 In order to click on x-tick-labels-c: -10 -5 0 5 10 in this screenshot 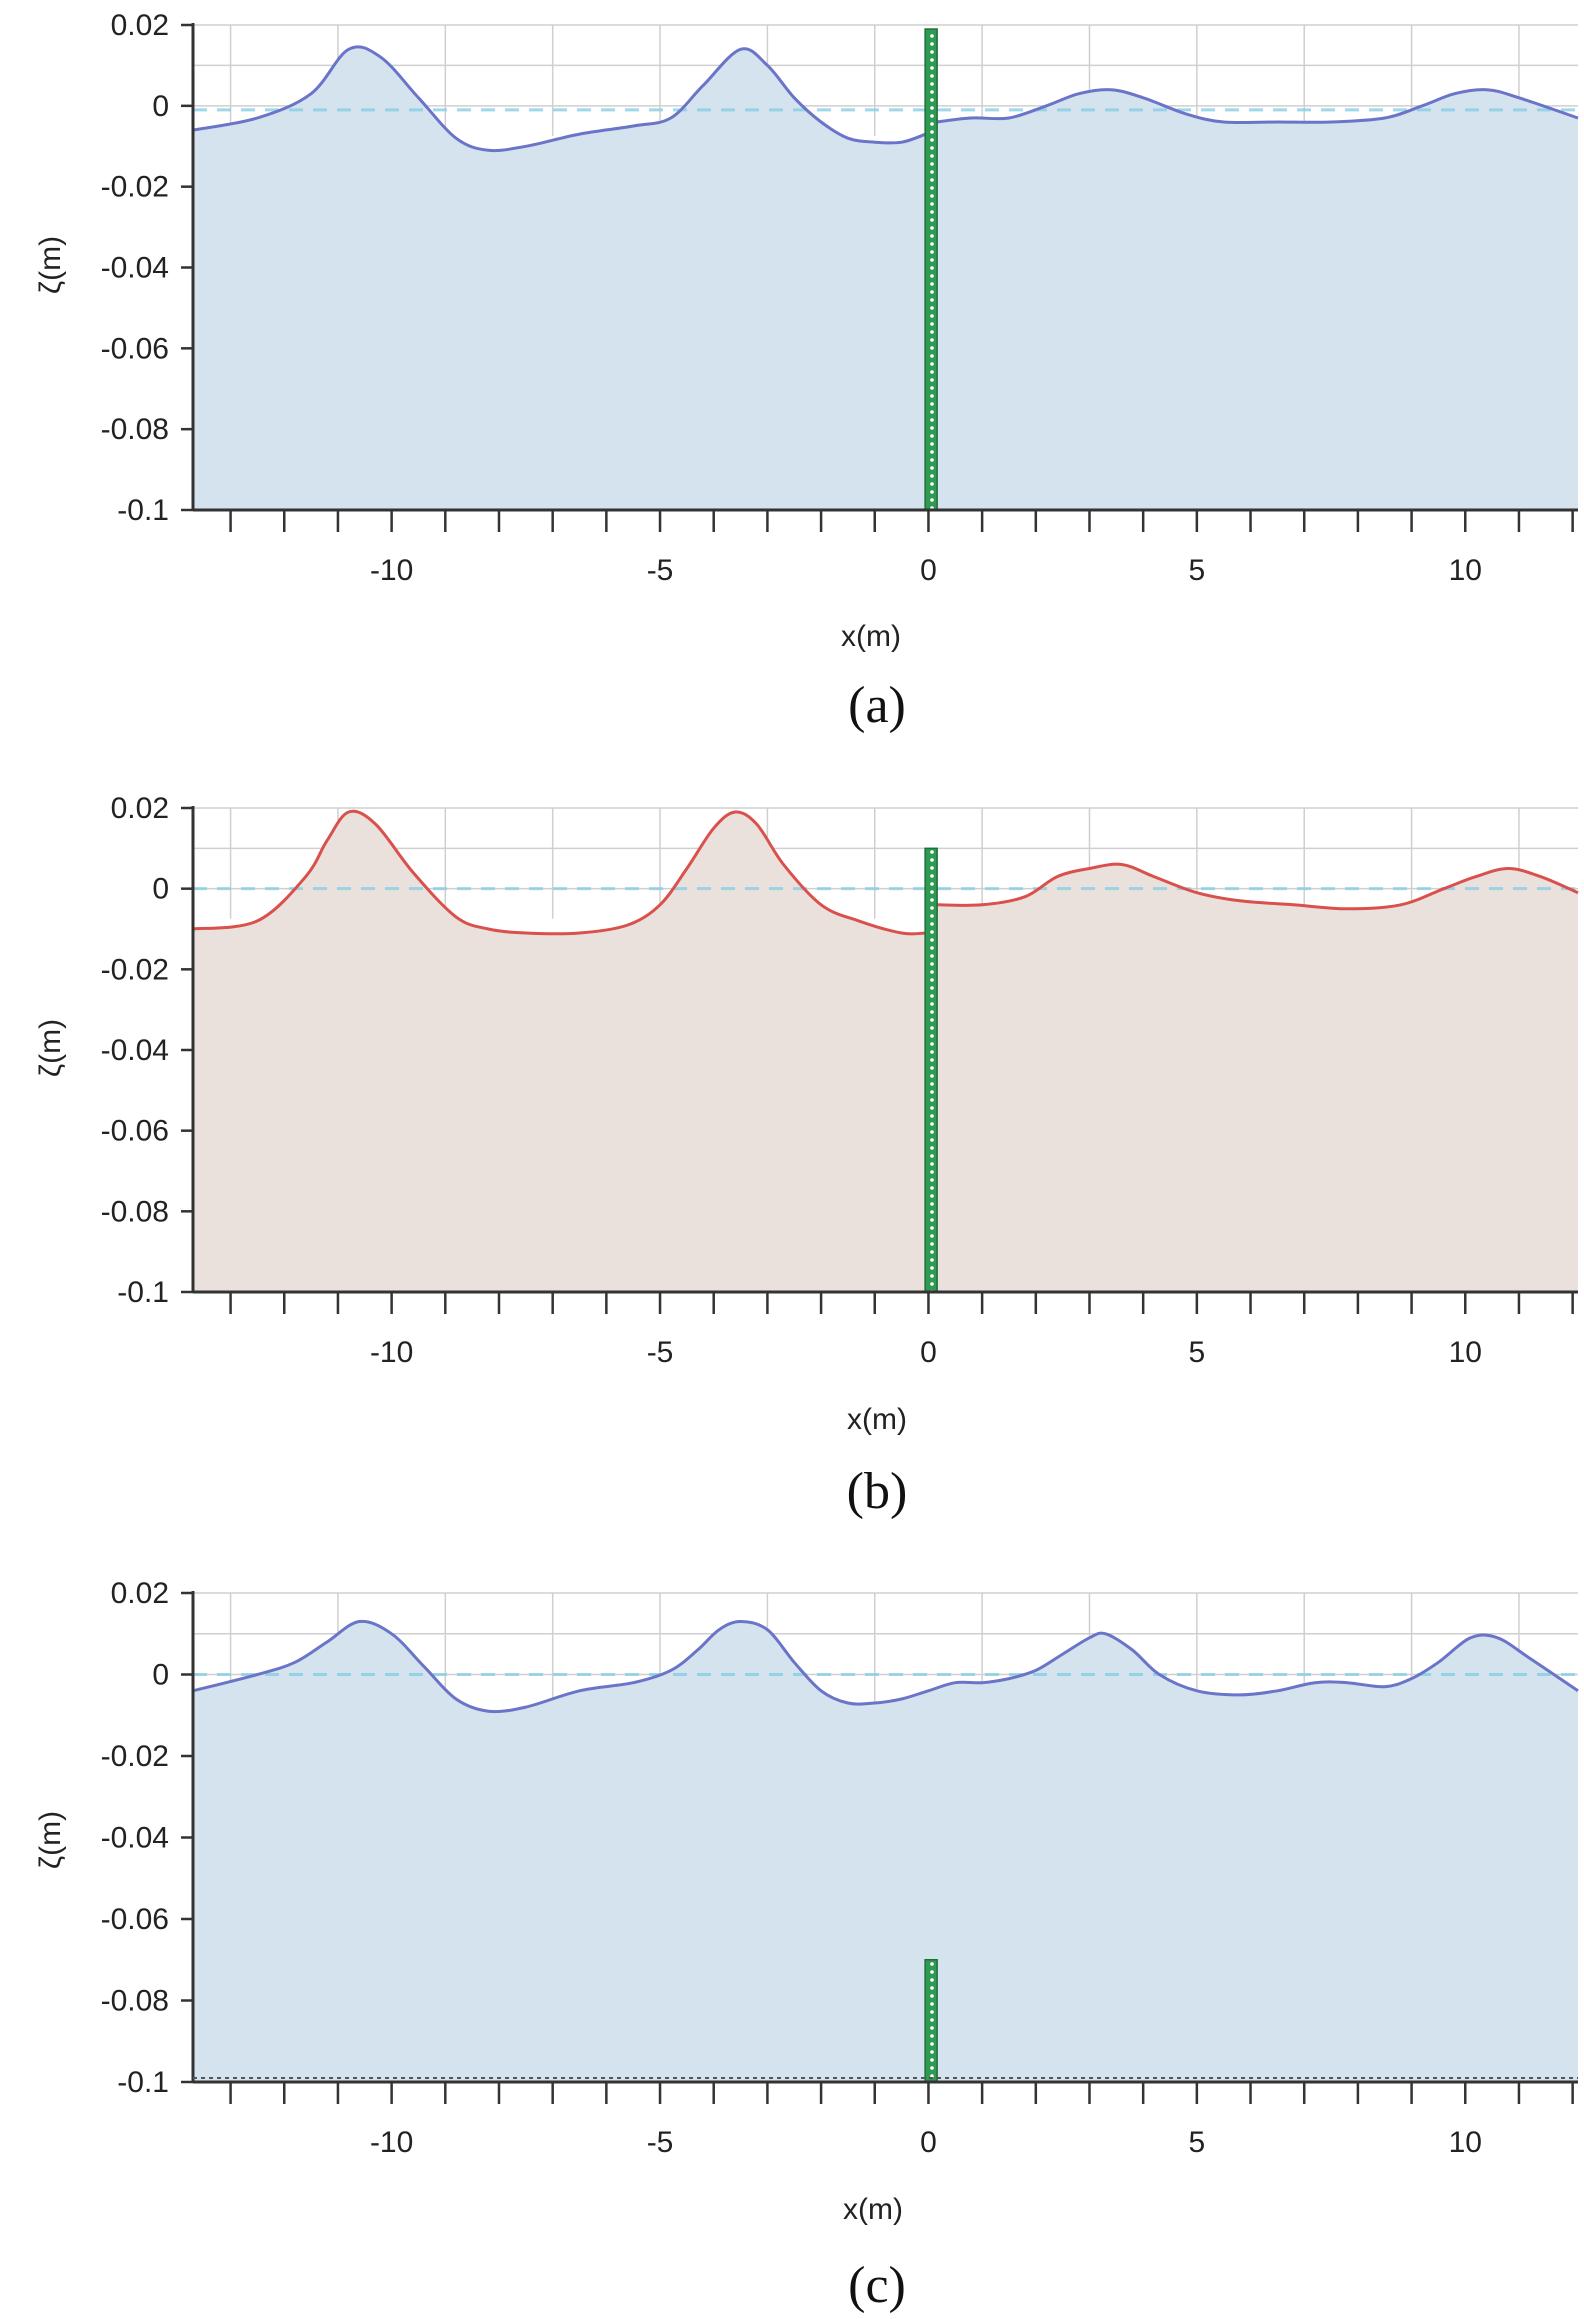, I will do `click(926, 2142)`.